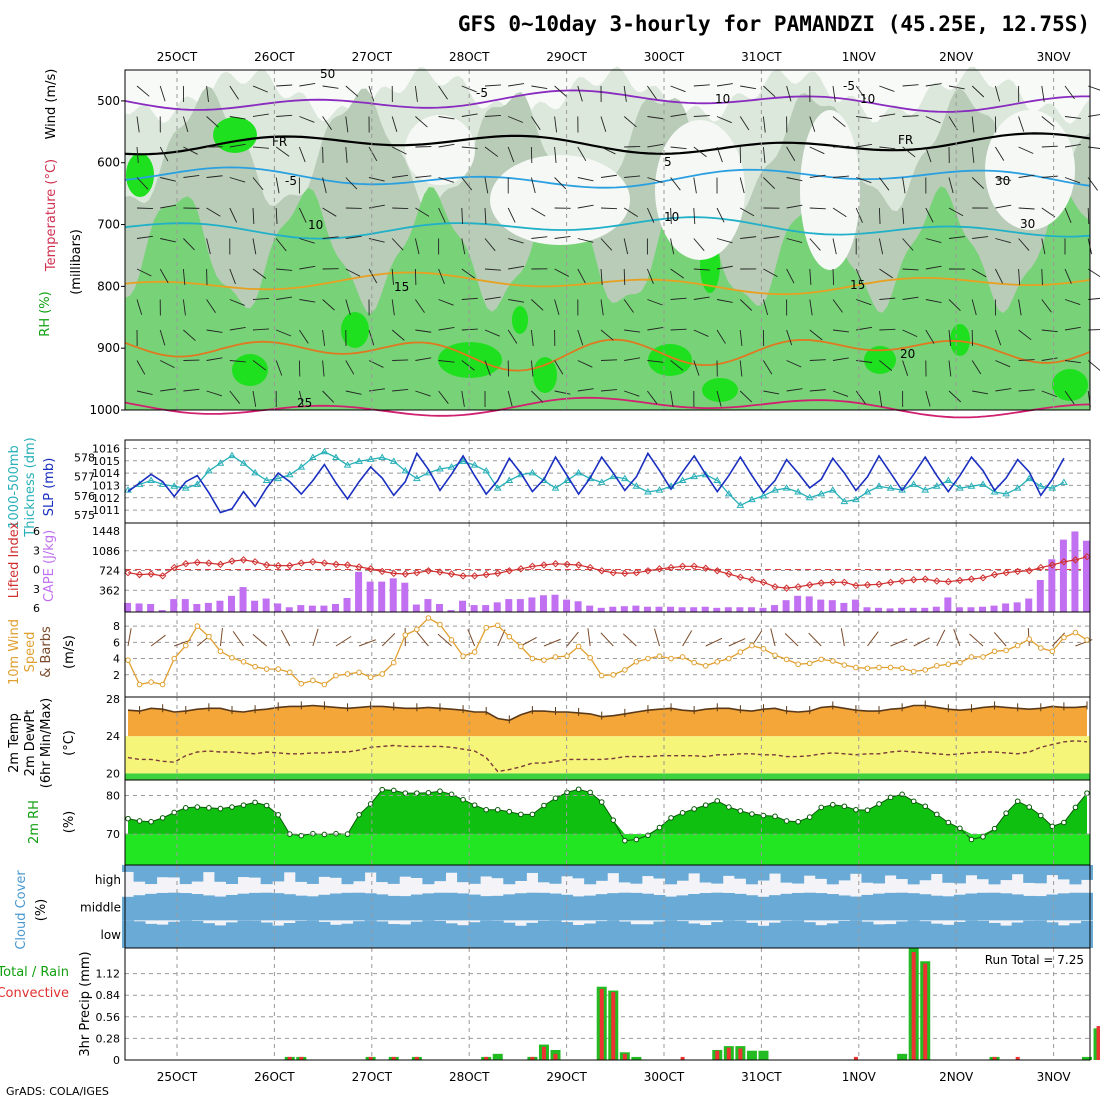  I want to click on cloud-level-label: low, so click(111, 935).